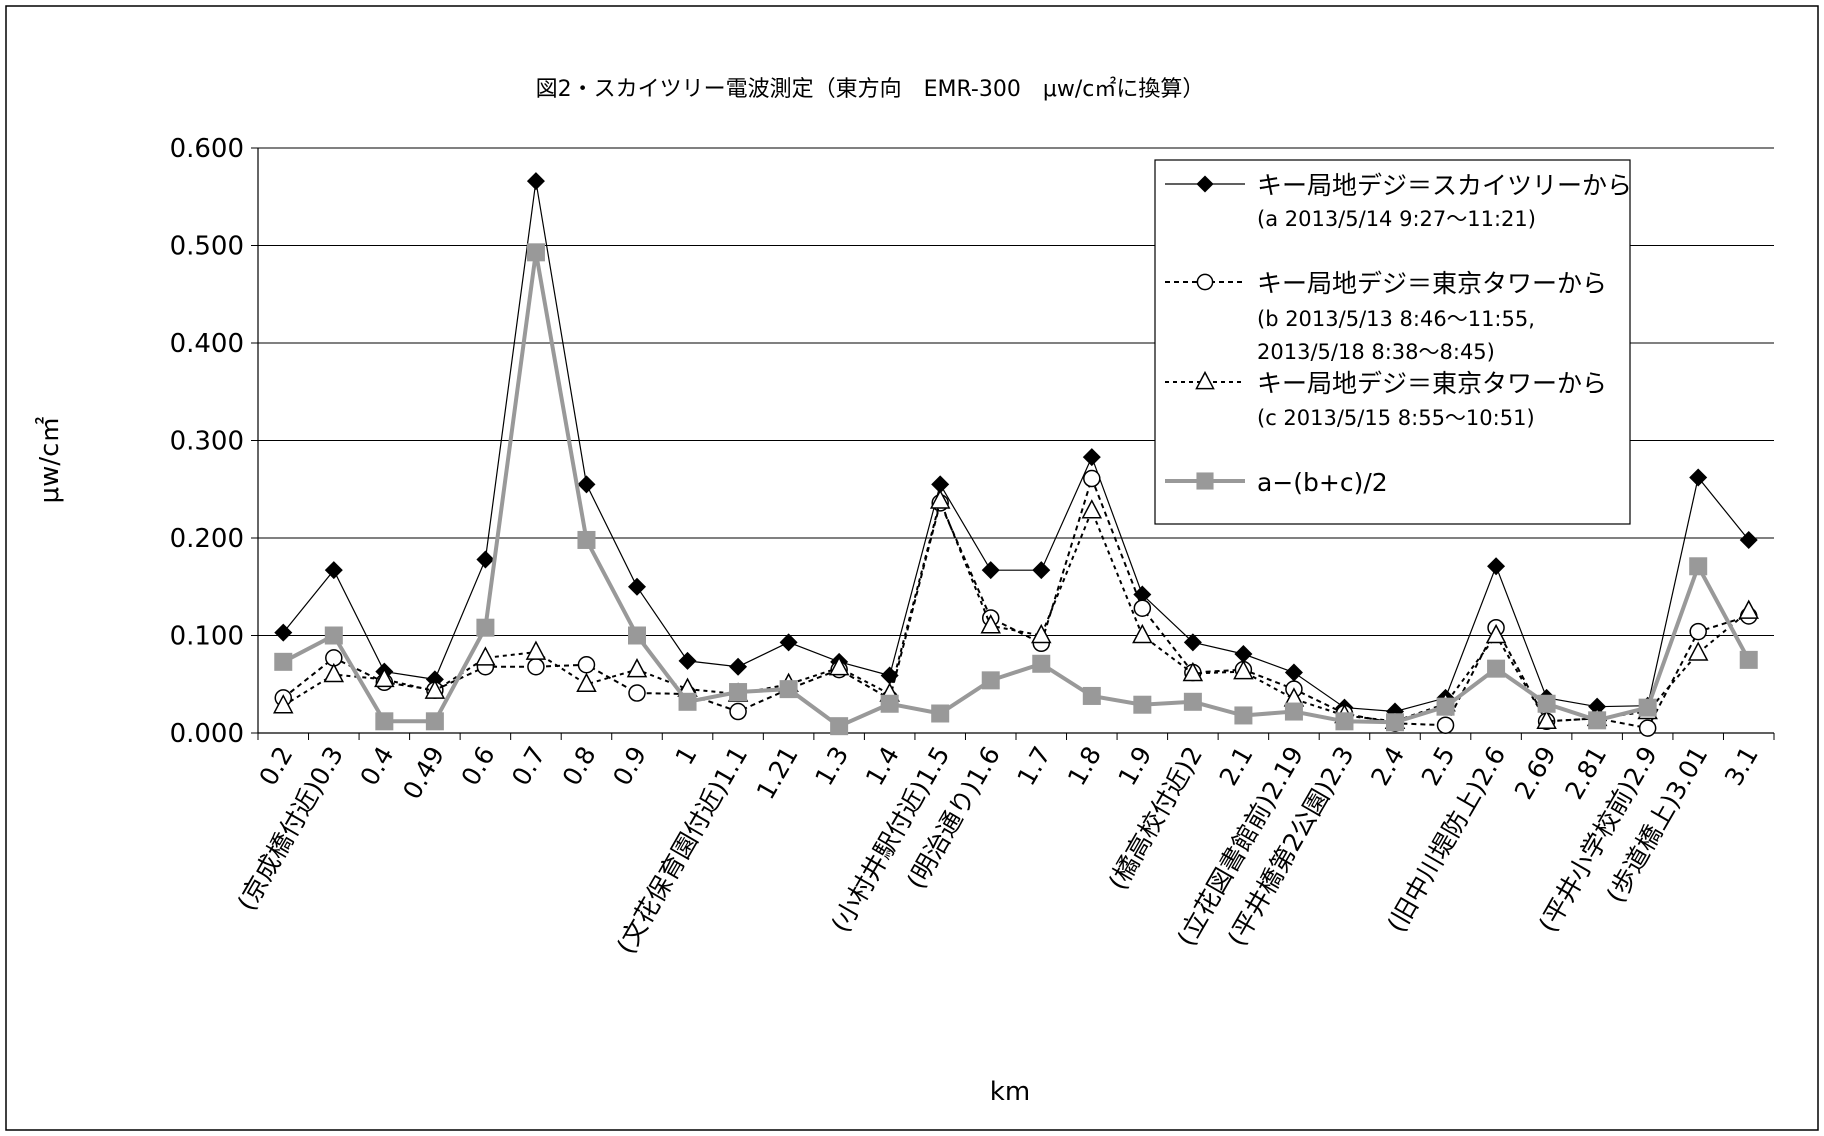 The width and height of the screenshot is (1824, 1136). Describe the element at coordinates (1444, 185) in the screenshot. I see `legend-label: キー局地デジ＝スカイツリーから` at that location.